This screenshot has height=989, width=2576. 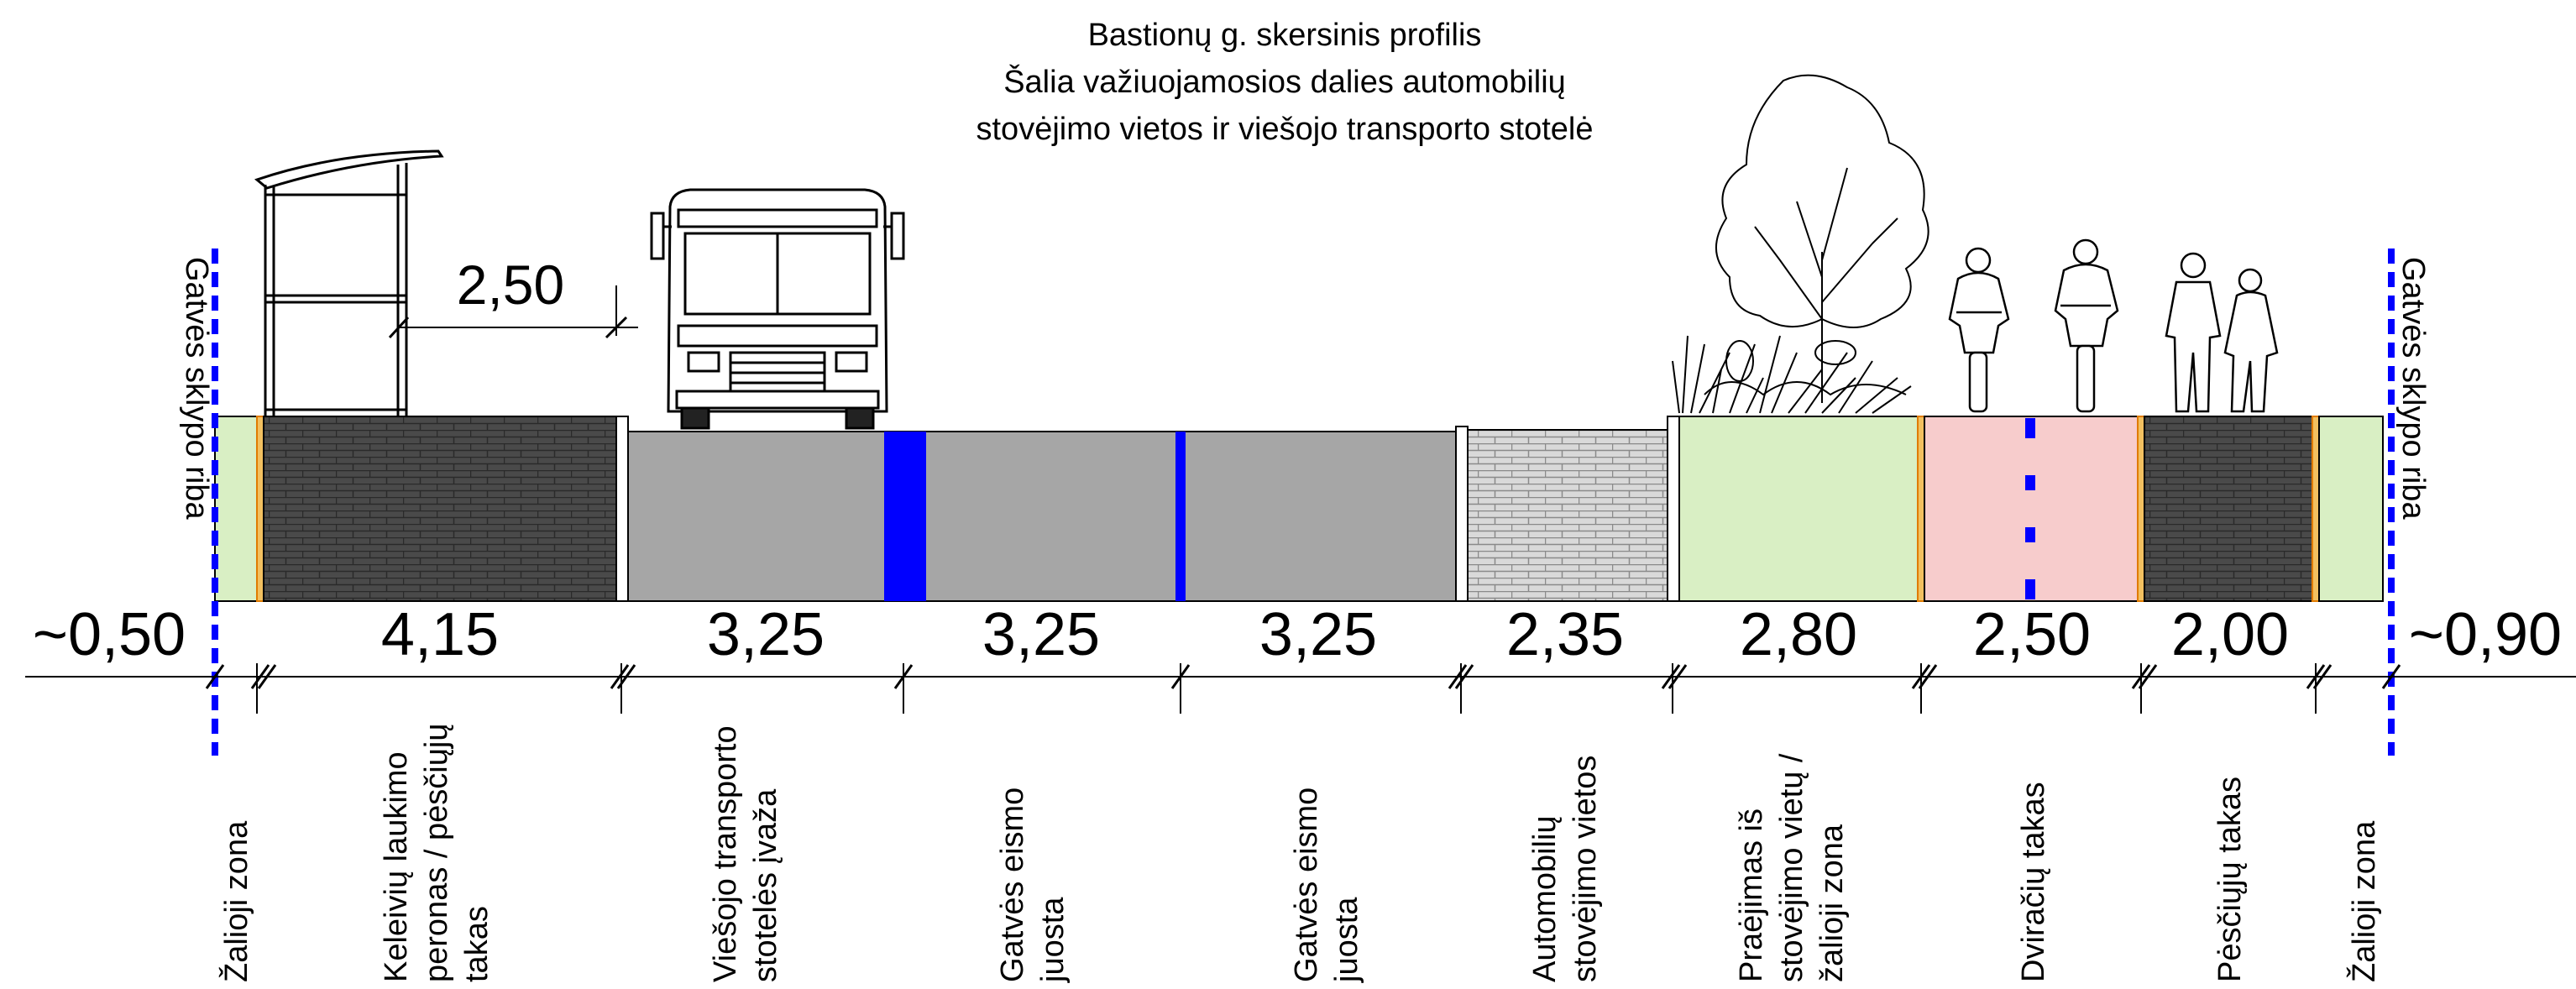 I want to click on dimension-ticks, so click(x=1303, y=688).